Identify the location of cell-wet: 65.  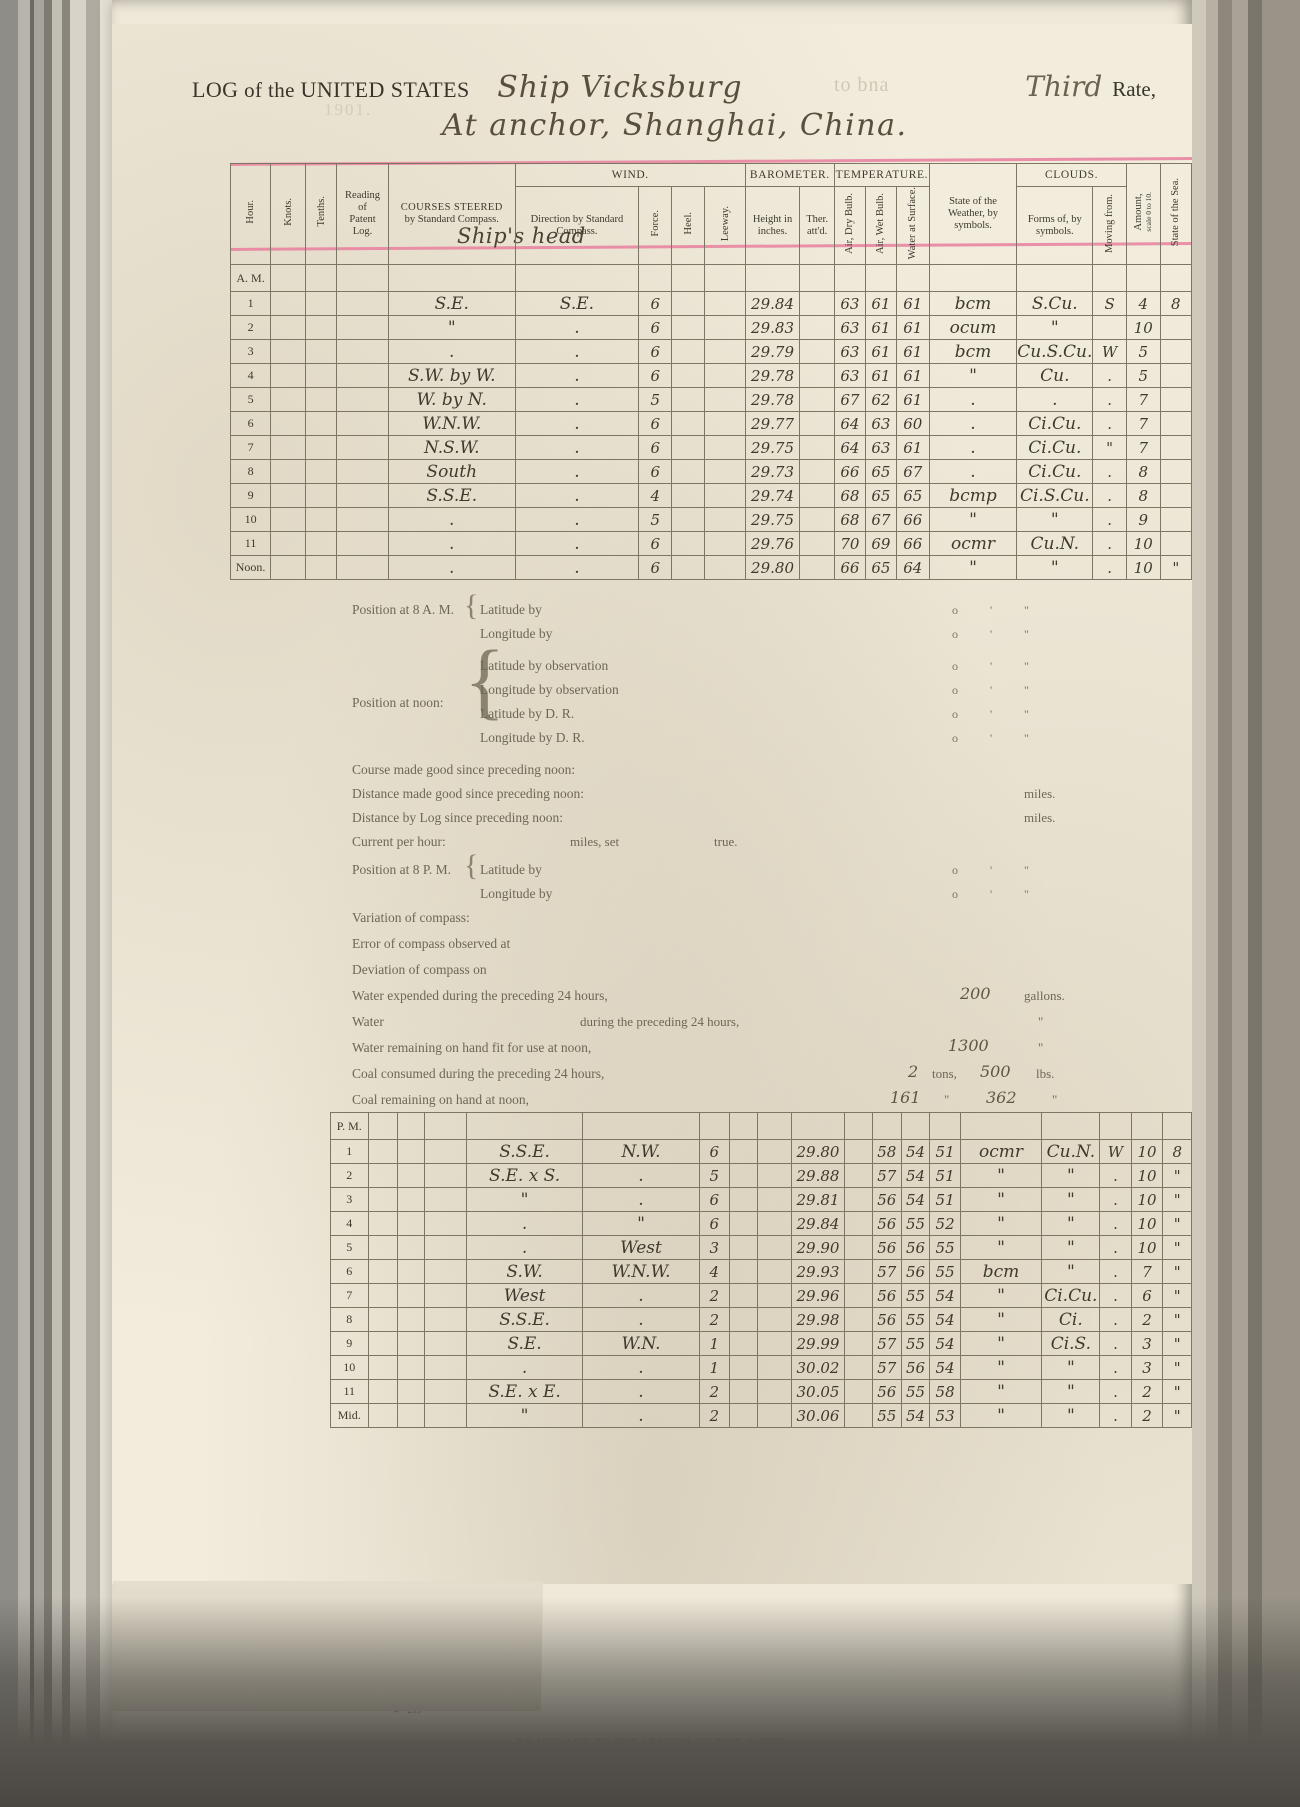
(880, 568).